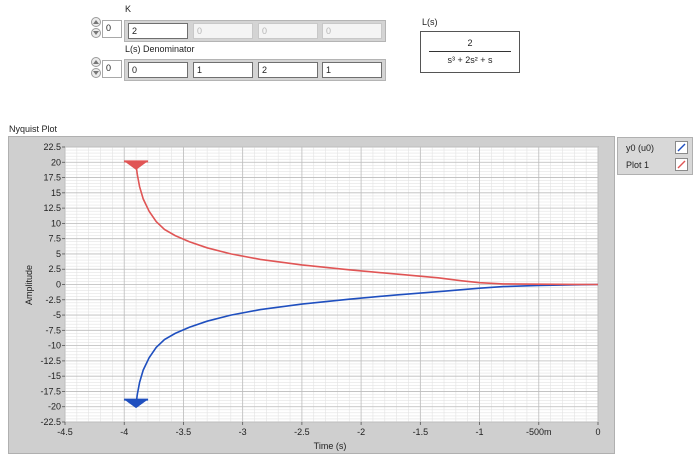 This screenshot has width=700, height=457. I want to click on y-tick-label: 12.5, so click(52, 208).